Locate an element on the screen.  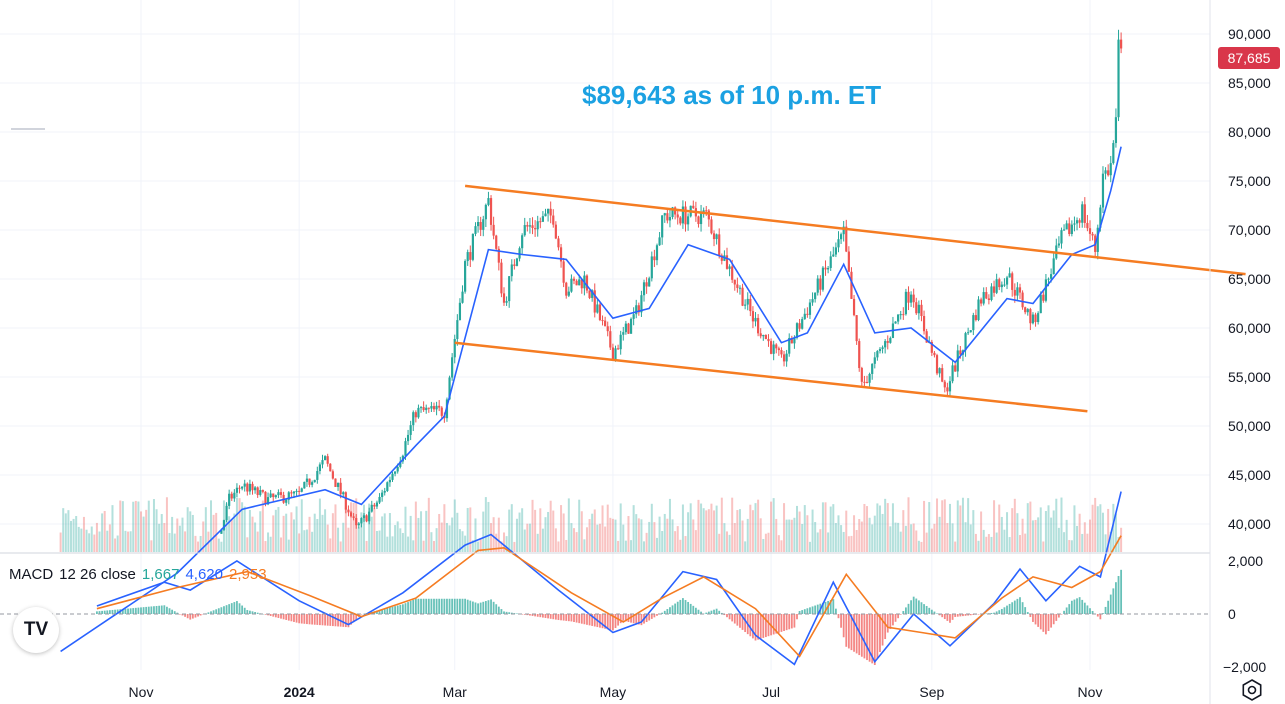
time-tick-label: Sep is located at coordinates (931, 692).